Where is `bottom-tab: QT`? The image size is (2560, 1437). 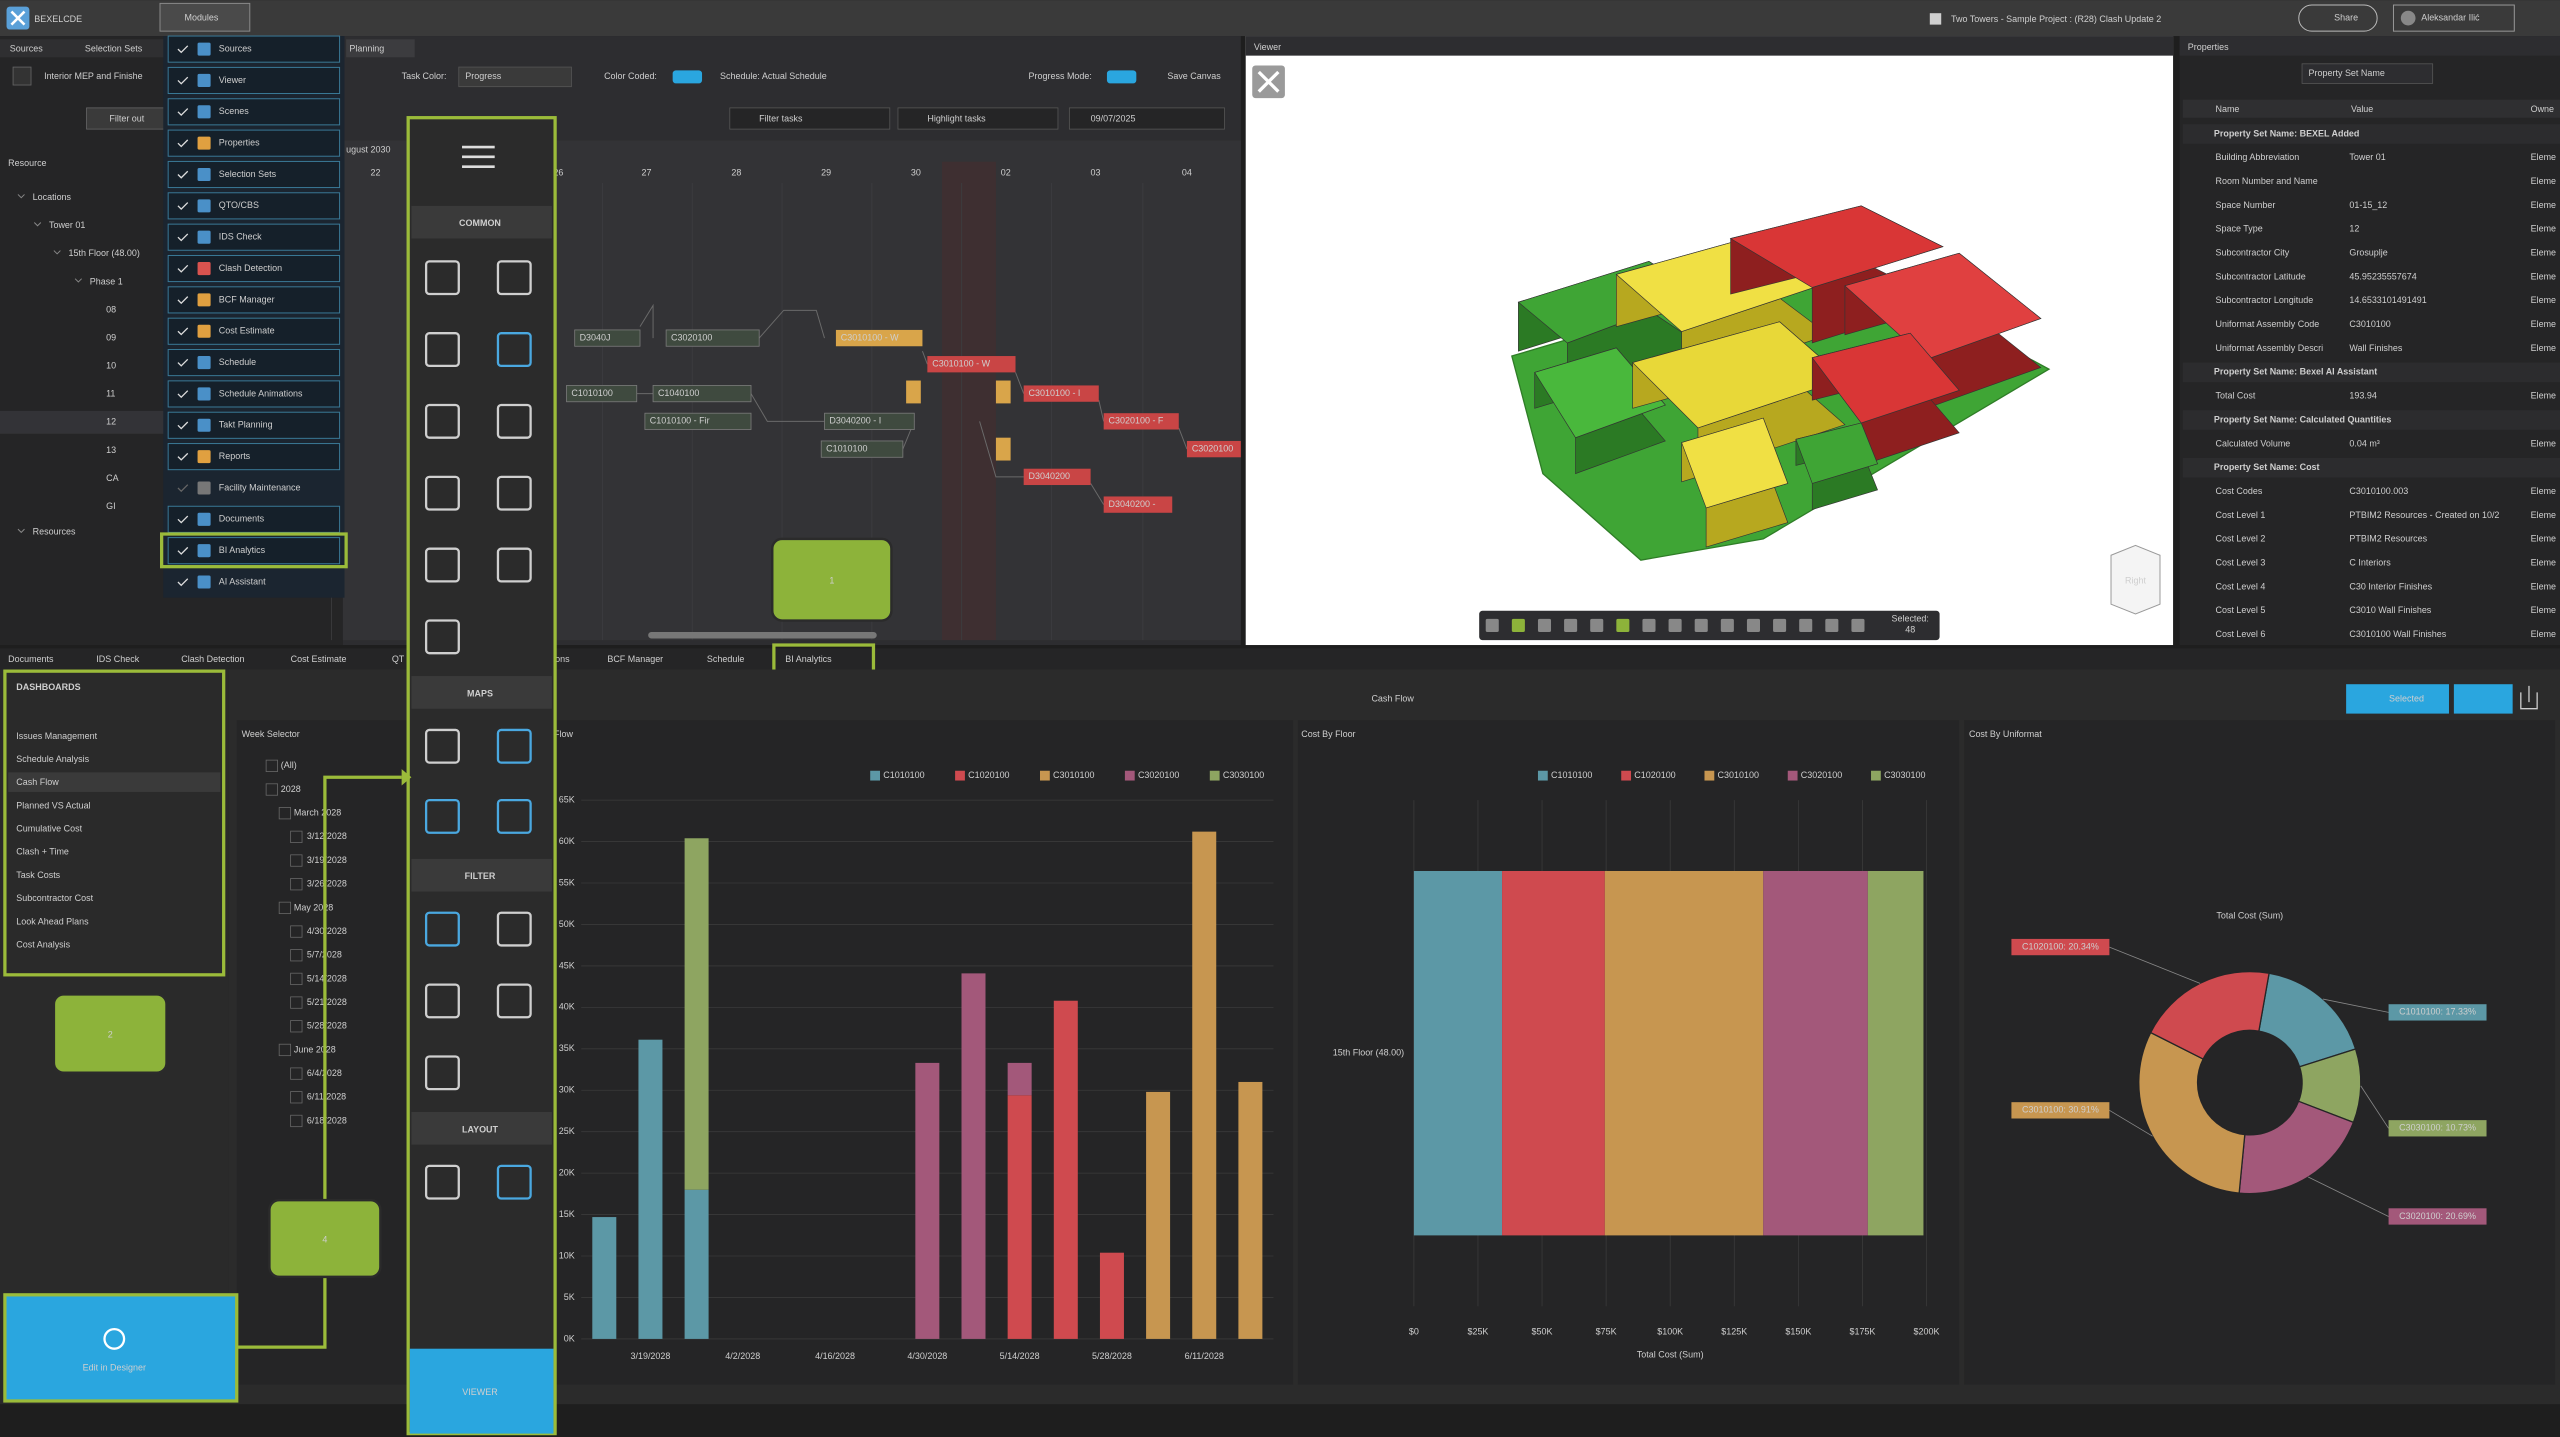 bottom-tab: QT is located at coordinates (398, 659).